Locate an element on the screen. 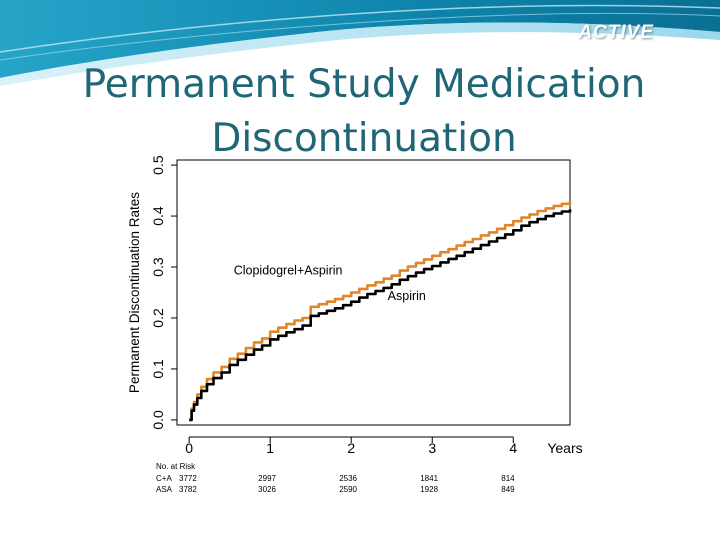 The image size is (720, 540). risk-table-cell: 2590 is located at coordinates (348, 489).